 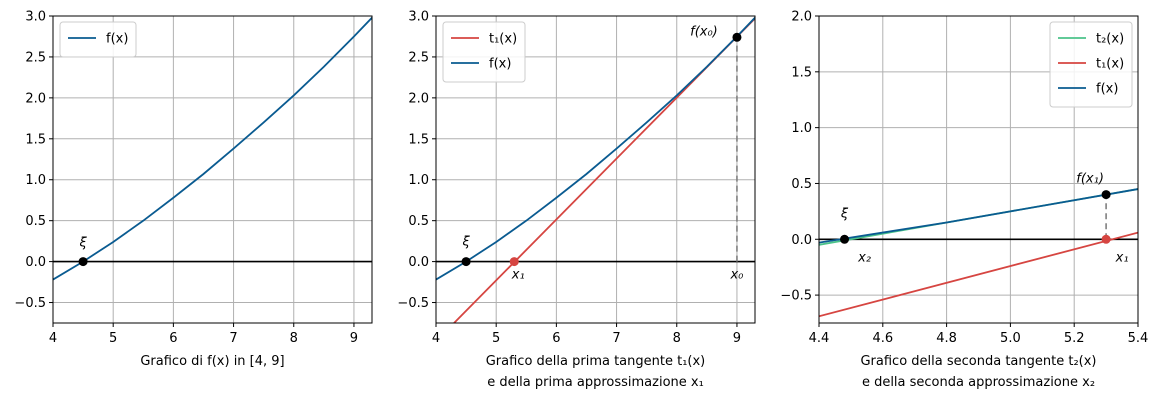 What do you see at coordinates (978, 361) in the screenshot?
I see `panel-caption: Grafico della seconda tangente t₂(x)` at bounding box center [978, 361].